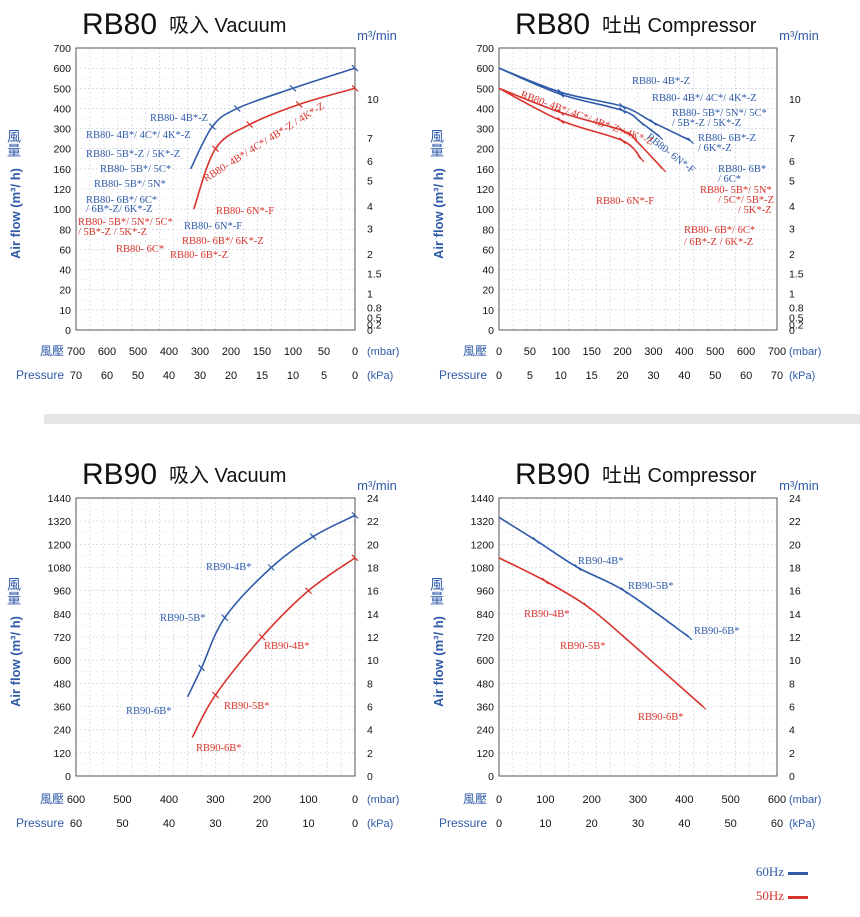  Describe the element at coordinates (438, 213) in the screenshot. I see `y-axis-label: Air flow (m³/ h)` at that location.